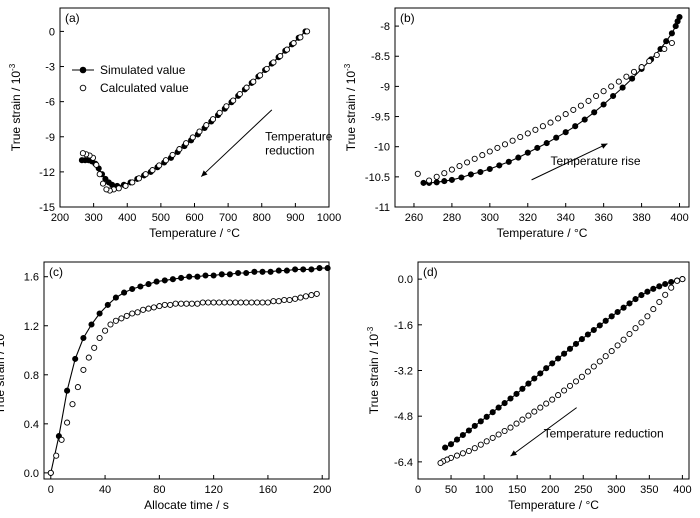  What do you see at coordinates (403, 372) in the screenshot?
I see `y-tick-label: -3.2` at bounding box center [403, 372].